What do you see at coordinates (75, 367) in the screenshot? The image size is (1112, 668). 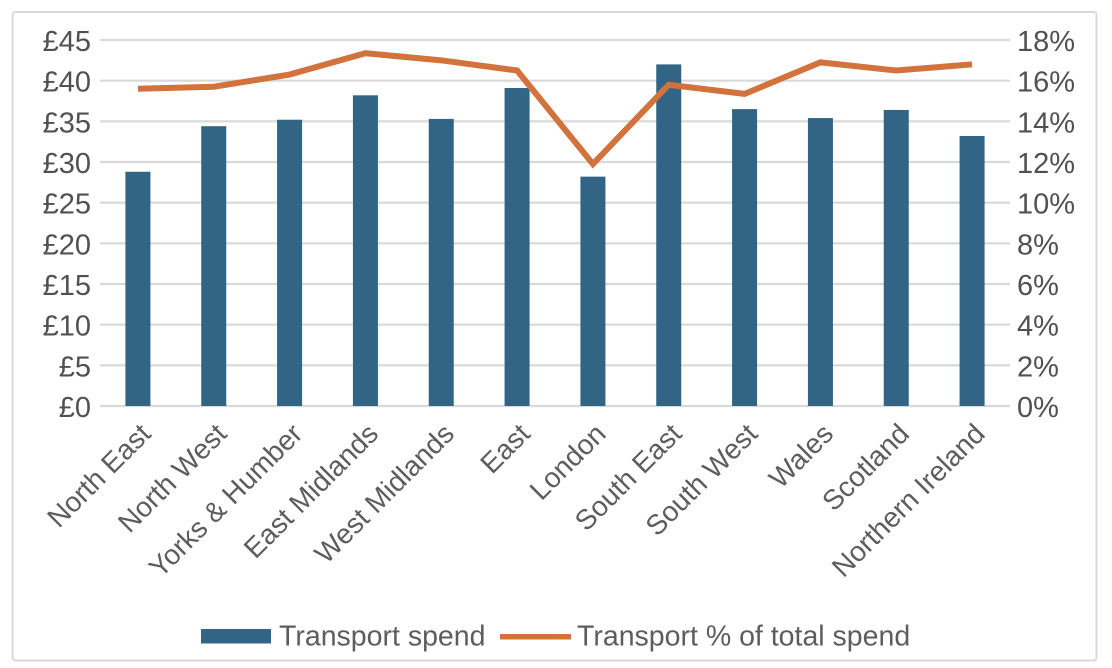 I see `svg-text: £5` at bounding box center [75, 367].